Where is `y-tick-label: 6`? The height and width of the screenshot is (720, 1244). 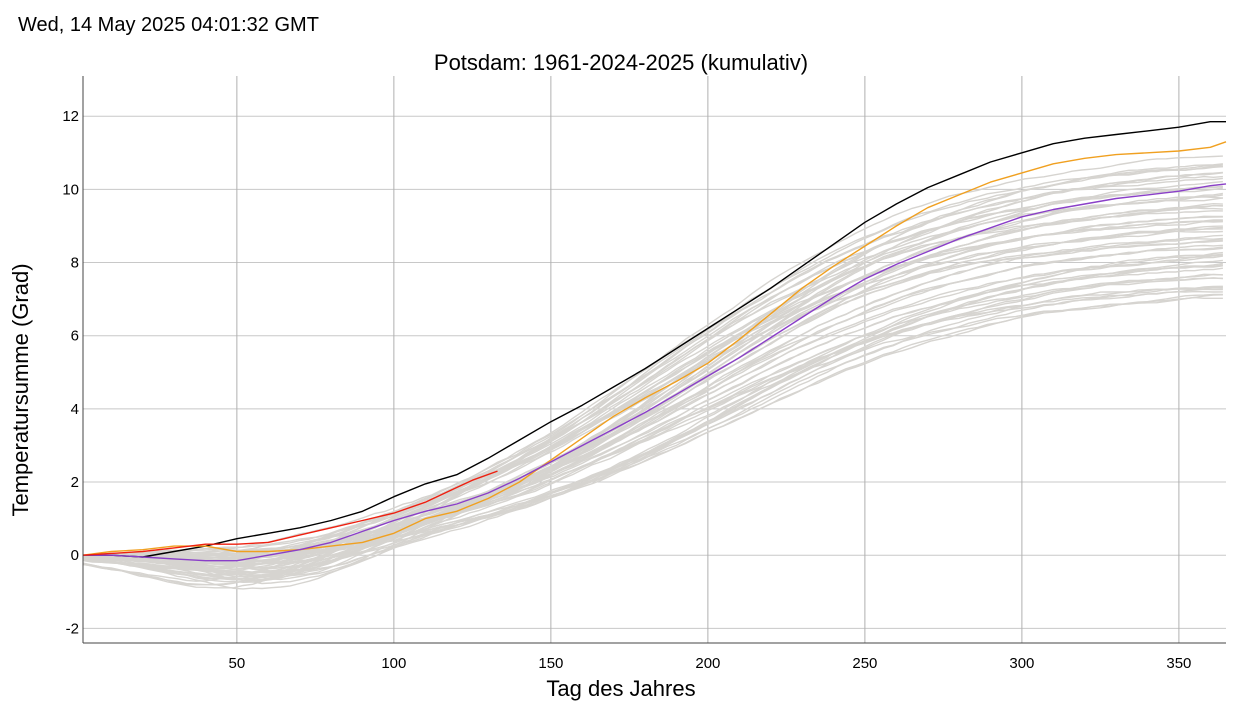 y-tick-label: 6 is located at coordinates (75, 336).